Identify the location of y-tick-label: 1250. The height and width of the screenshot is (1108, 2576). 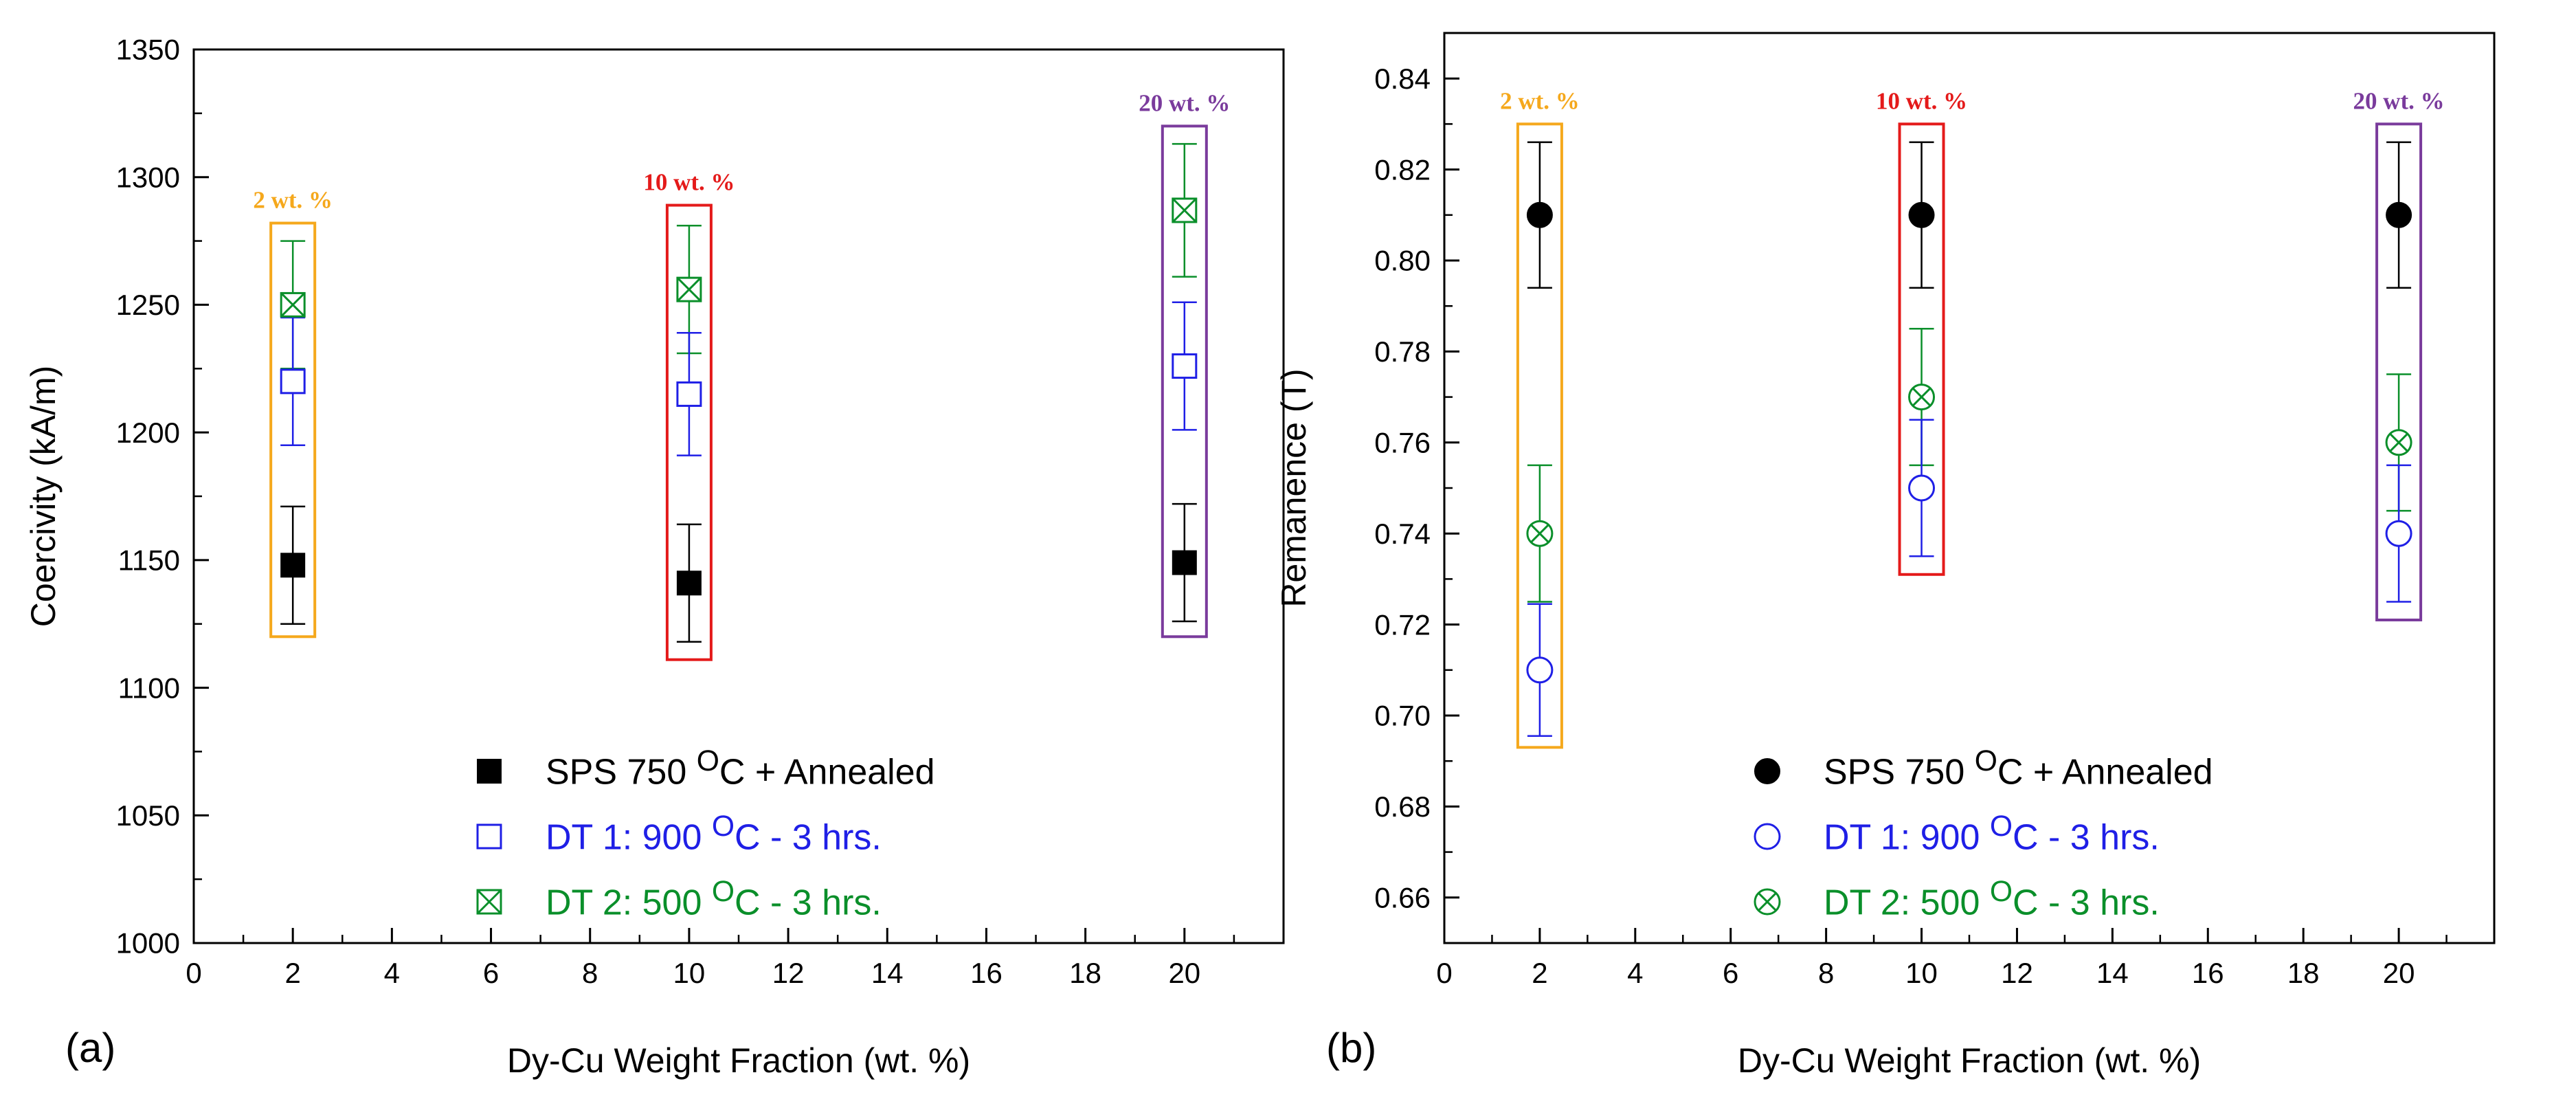
(148, 305).